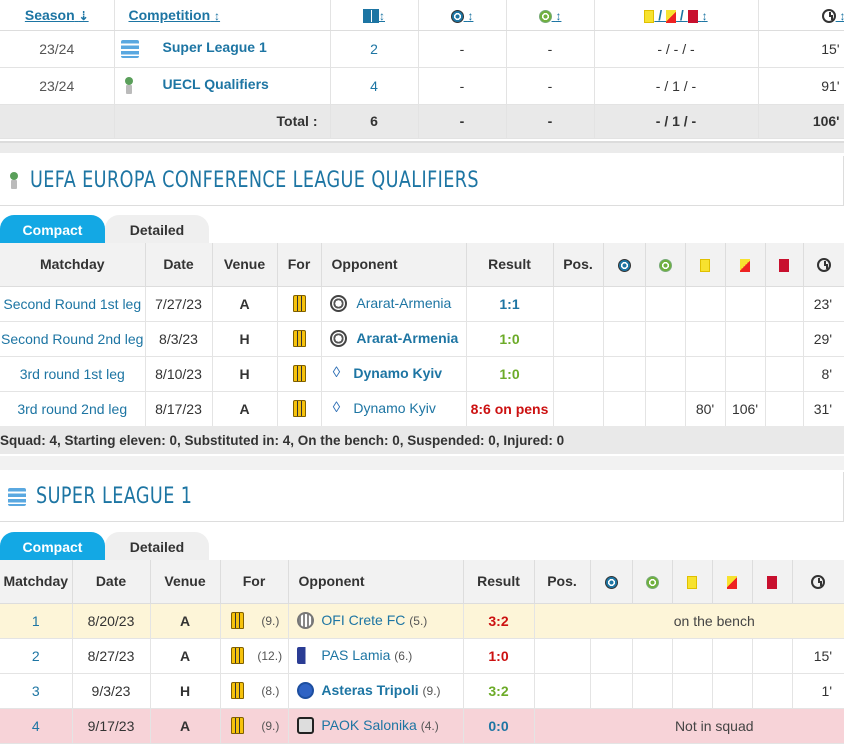 This screenshot has height=745, width=844. What do you see at coordinates (222, 15) in the screenshot?
I see `competition-sort-header: Competition ↕` at bounding box center [222, 15].